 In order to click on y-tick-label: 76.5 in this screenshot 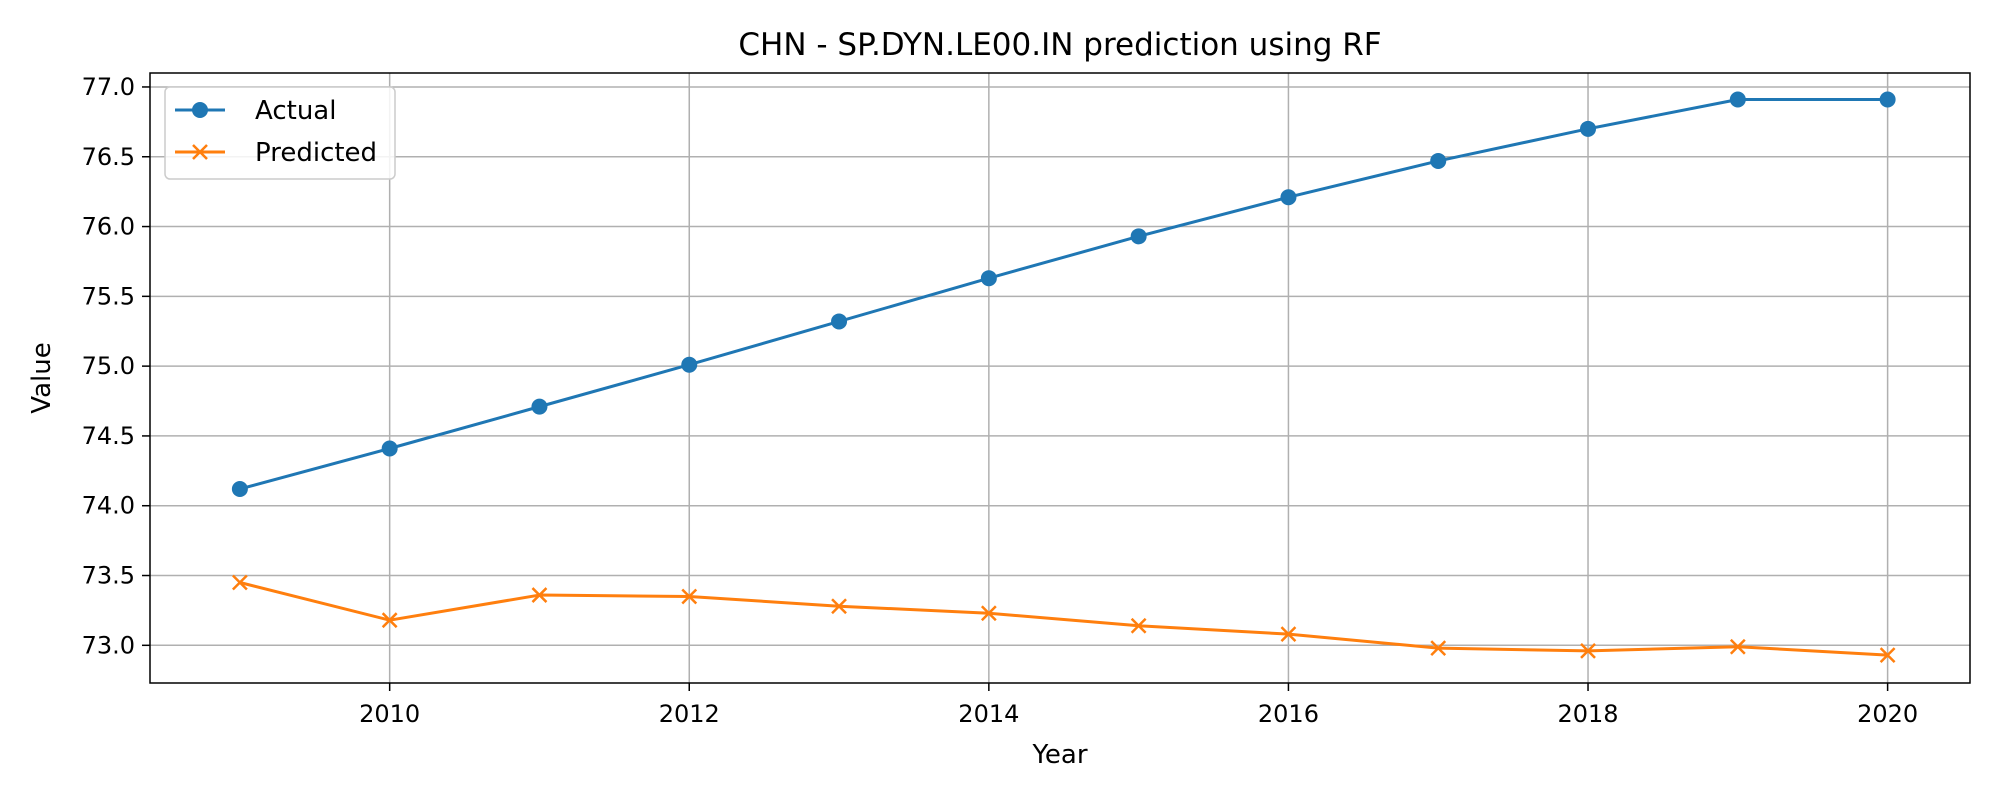, I will do `click(108, 157)`.